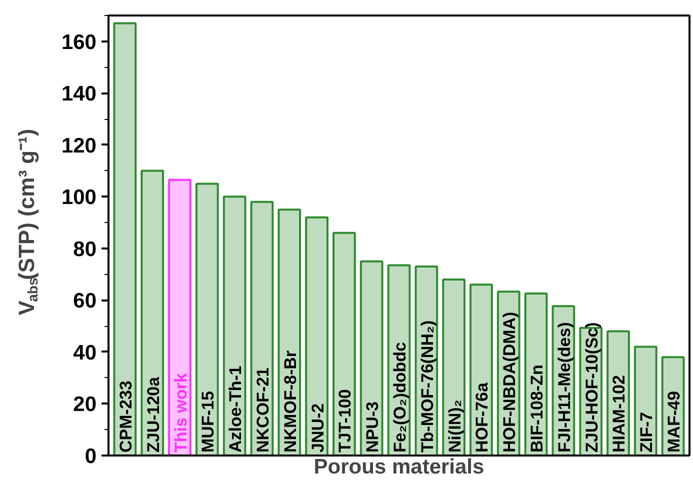 The width and height of the screenshot is (693, 485). Describe the element at coordinates (208, 421) in the screenshot. I see `x-tick-label: MUF-15` at that location.